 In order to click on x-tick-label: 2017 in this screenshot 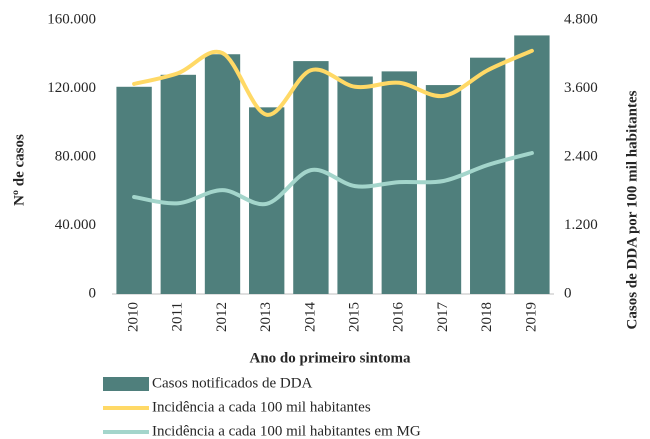, I will do `click(443, 317)`.